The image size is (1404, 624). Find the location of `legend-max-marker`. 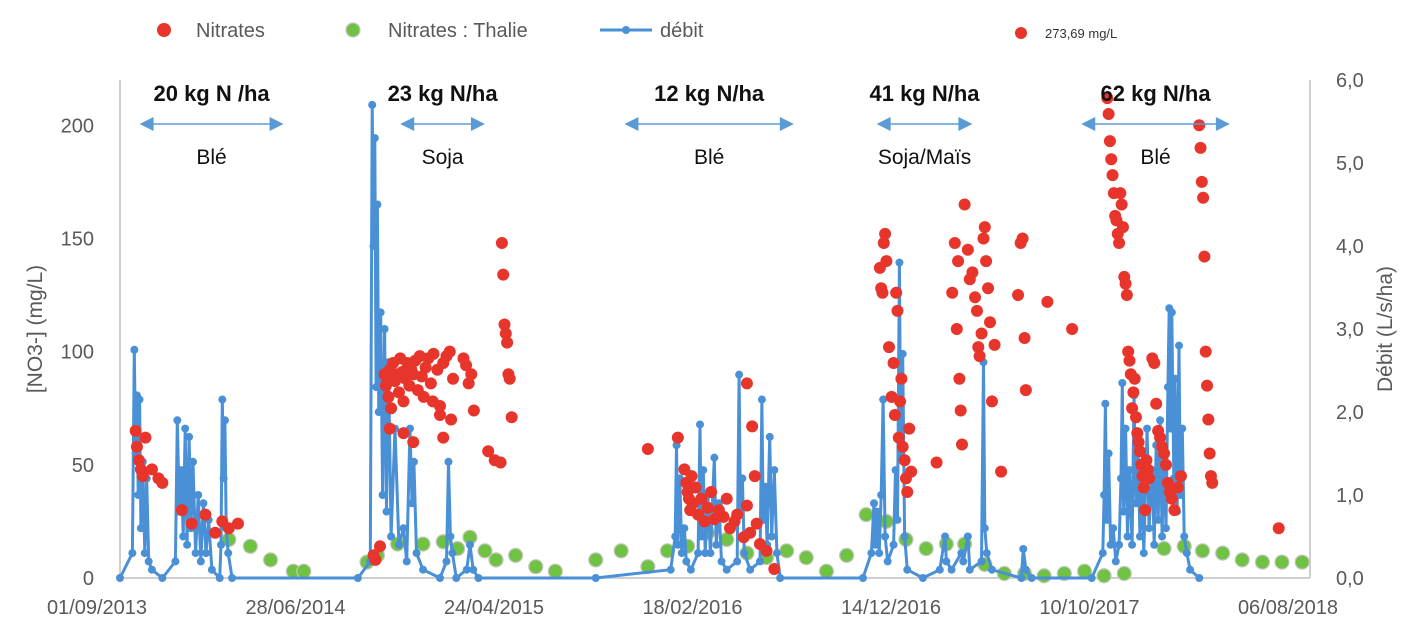

legend-max-marker is located at coordinates (1021, 33).